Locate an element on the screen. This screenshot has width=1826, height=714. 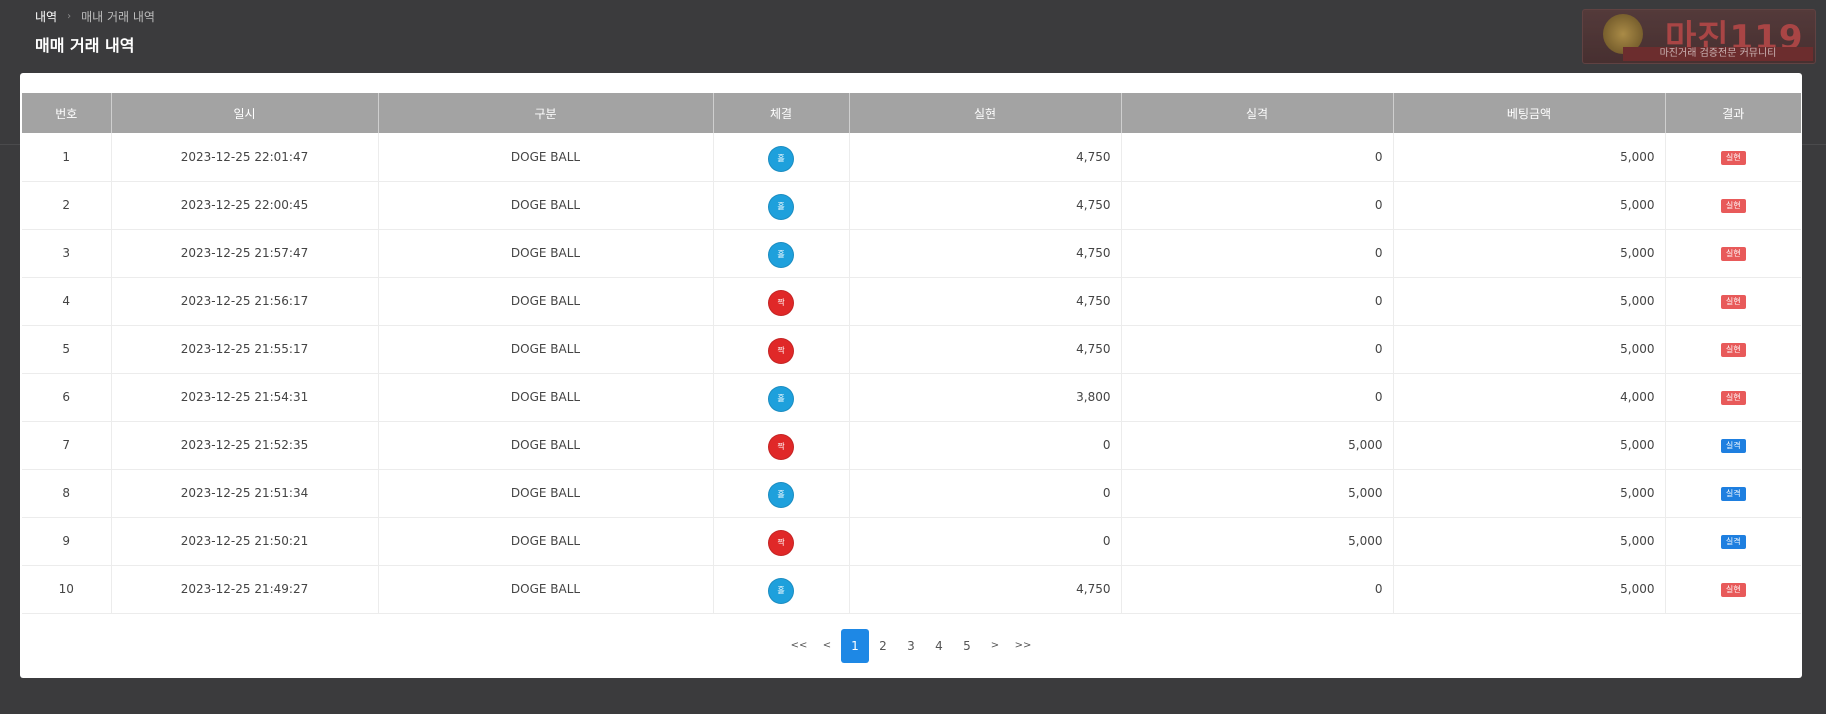
breadcrumb-current: 매내 거래 내역 is located at coordinates (118, 17).